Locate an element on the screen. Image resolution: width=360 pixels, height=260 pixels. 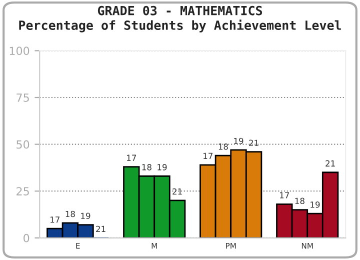
y-tick-label: 0 is located at coordinates (27, 238).